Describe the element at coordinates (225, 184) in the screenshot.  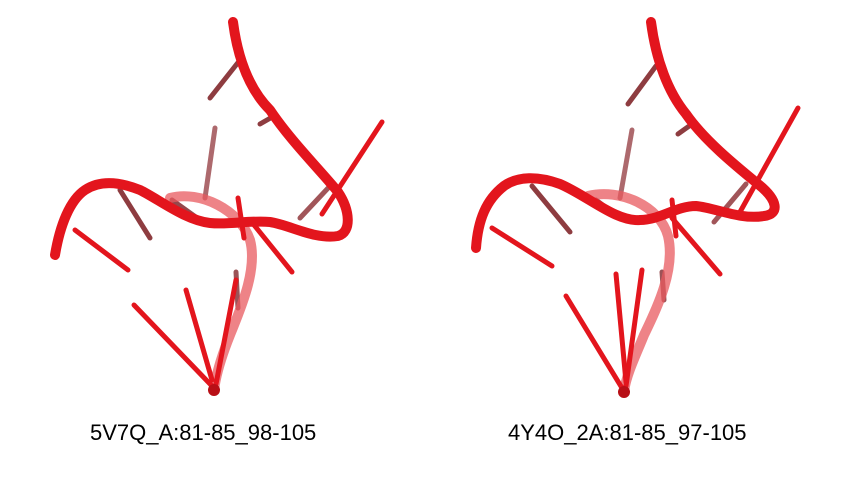
I see `rna-bases-back` at that location.